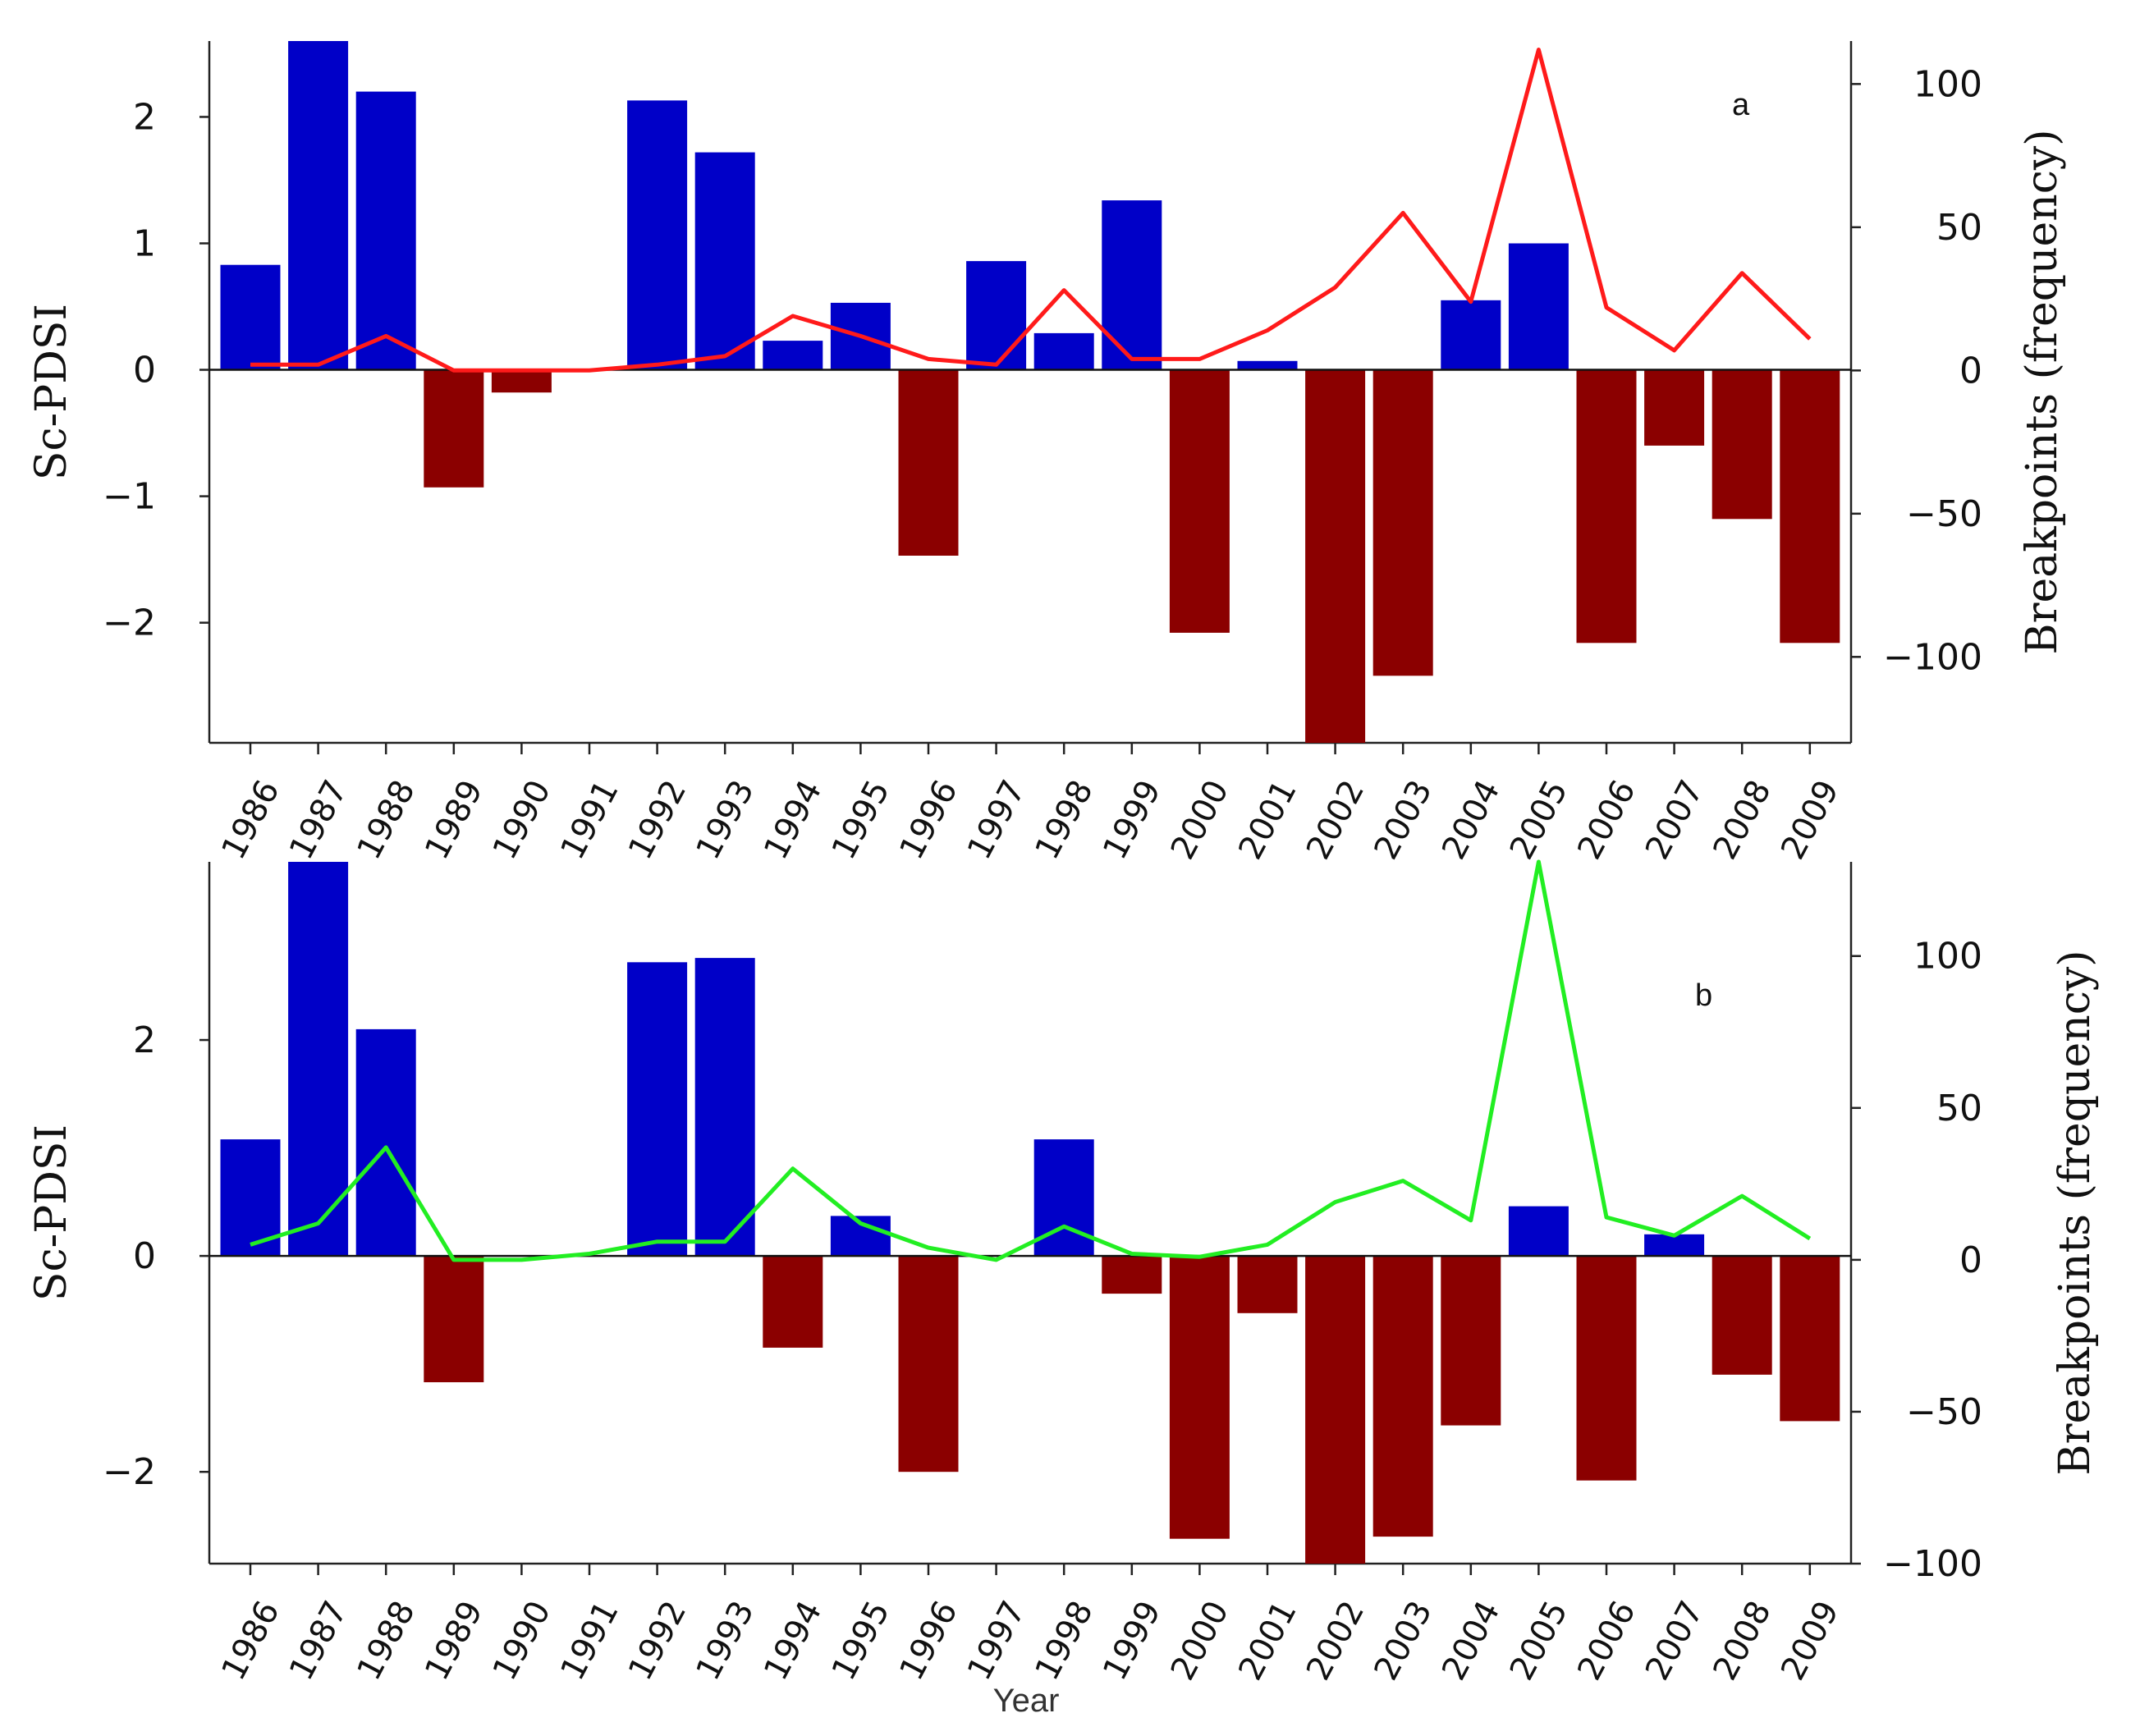 The height and width of the screenshot is (1736, 2140). I want to click on panel-b-left-tick-label: 0, so click(144, 1256).